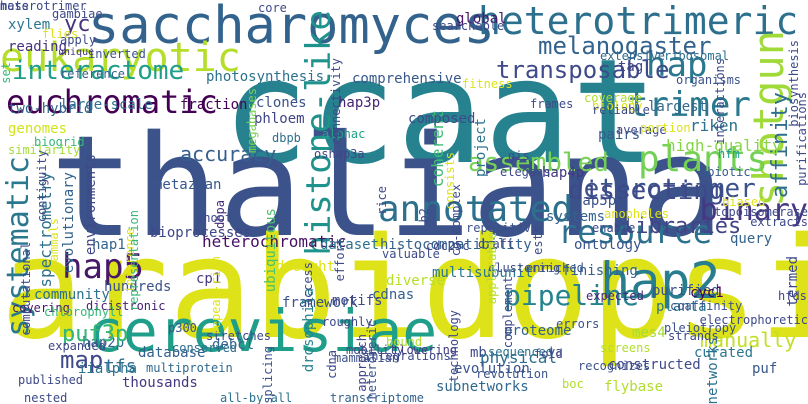 This screenshot has height=404, width=808. Describe the element at coordinates (641, 130) in the screenshot. I see `cloud-word: average` at that location.